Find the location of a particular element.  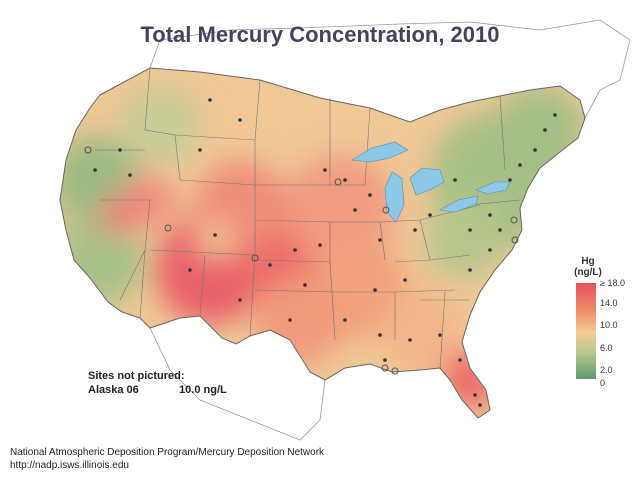

legend-tick-14: 14.0 is located at coordinates (609, 303).